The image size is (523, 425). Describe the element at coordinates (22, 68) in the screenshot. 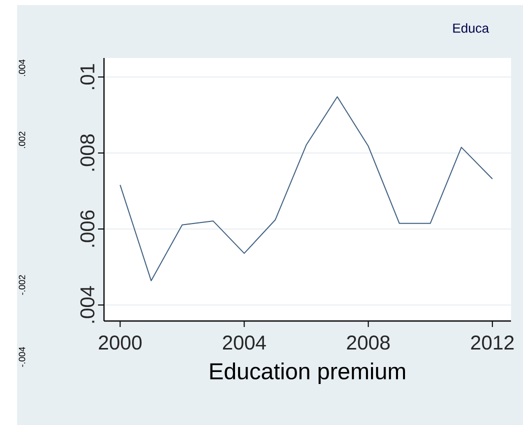

I see `text: .004` at that location.